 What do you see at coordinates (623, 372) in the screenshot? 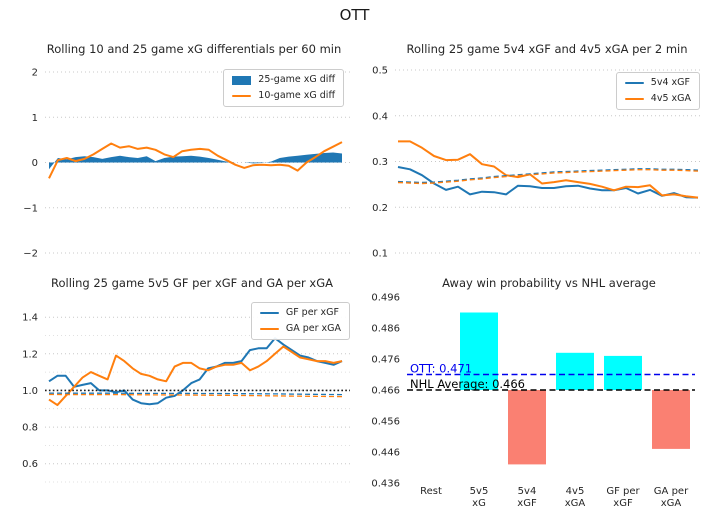
I see `bar-gf-per-xgf` at bounding box center [623, 372].